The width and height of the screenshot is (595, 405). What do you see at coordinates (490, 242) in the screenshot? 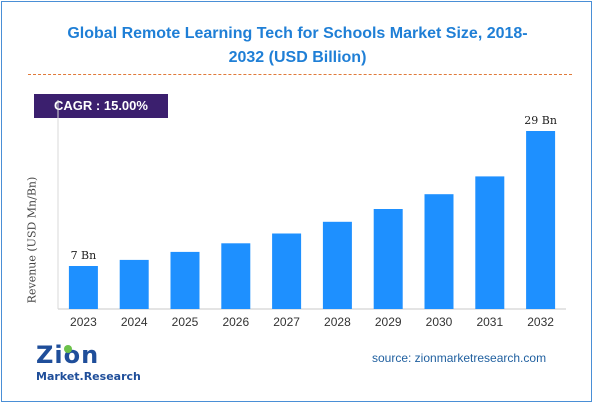
I see `bar-2031` at bounding box center [490, 242].